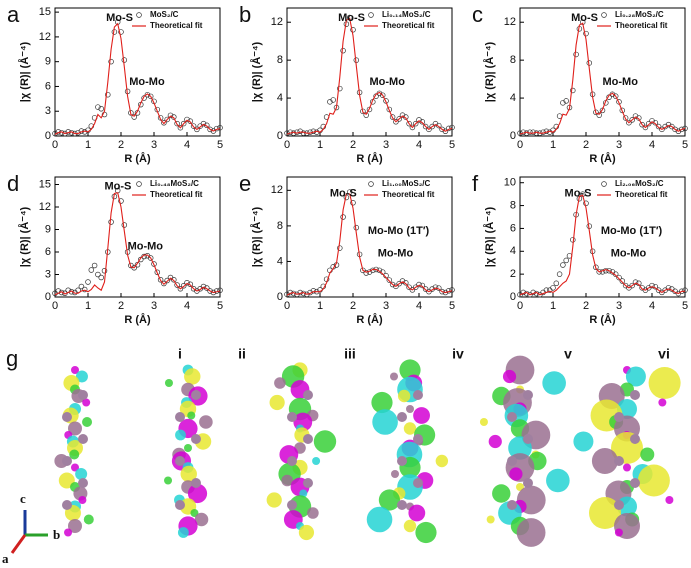  Describe the element at coordinates (602, 78) in the screenshot. I see `fit-line` at that location.